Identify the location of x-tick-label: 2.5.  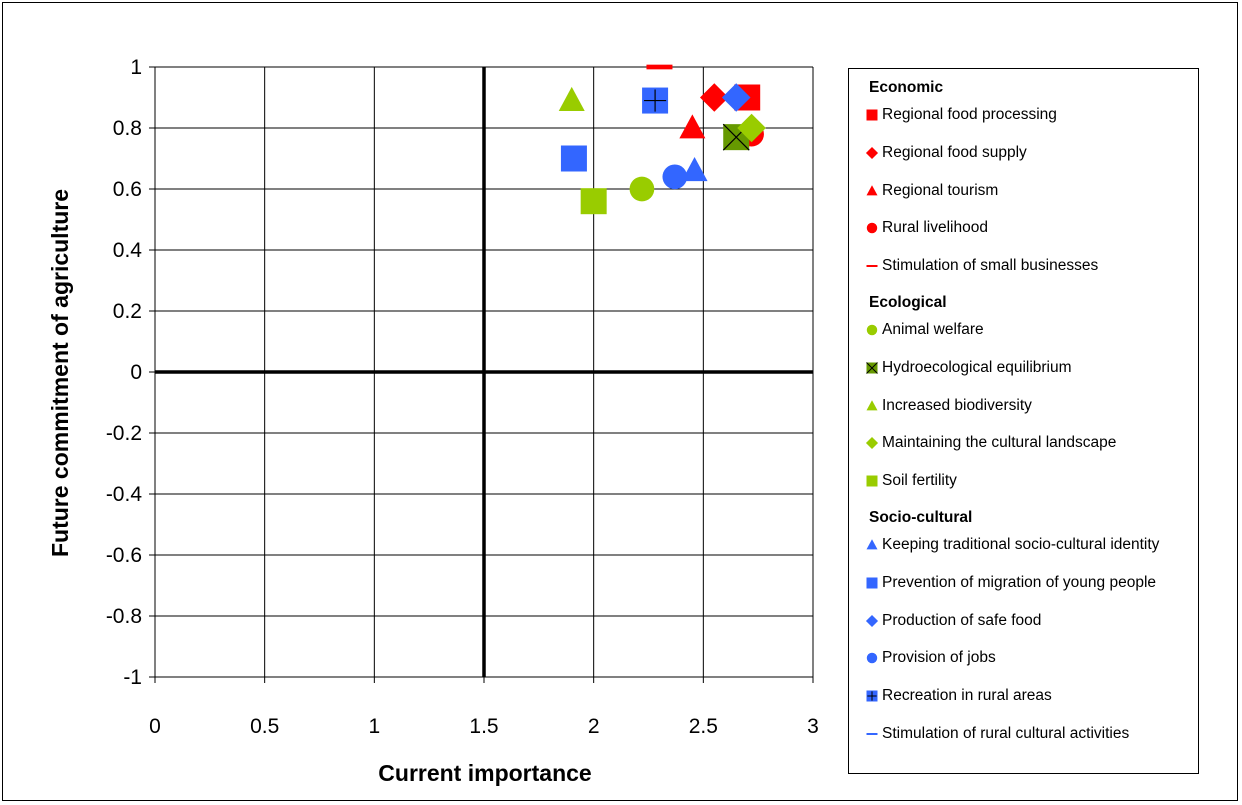
(703, 726).